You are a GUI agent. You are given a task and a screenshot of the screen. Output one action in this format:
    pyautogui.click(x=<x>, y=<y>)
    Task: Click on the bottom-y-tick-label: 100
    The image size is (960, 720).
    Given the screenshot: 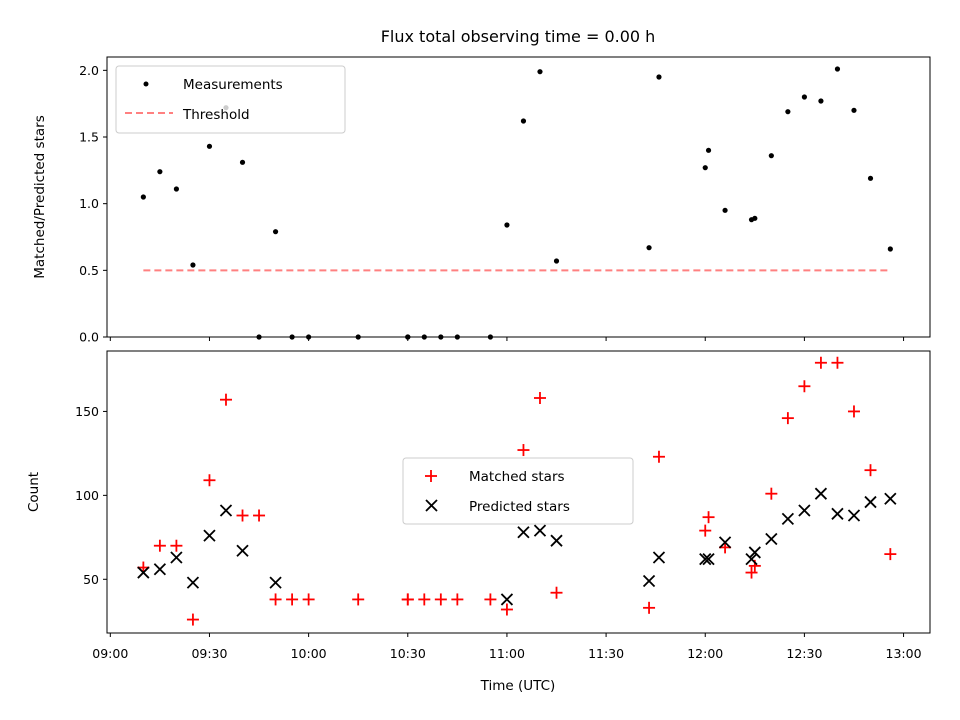 What is the action you would take?
    pyautogui.click(x=87, y=495)
    